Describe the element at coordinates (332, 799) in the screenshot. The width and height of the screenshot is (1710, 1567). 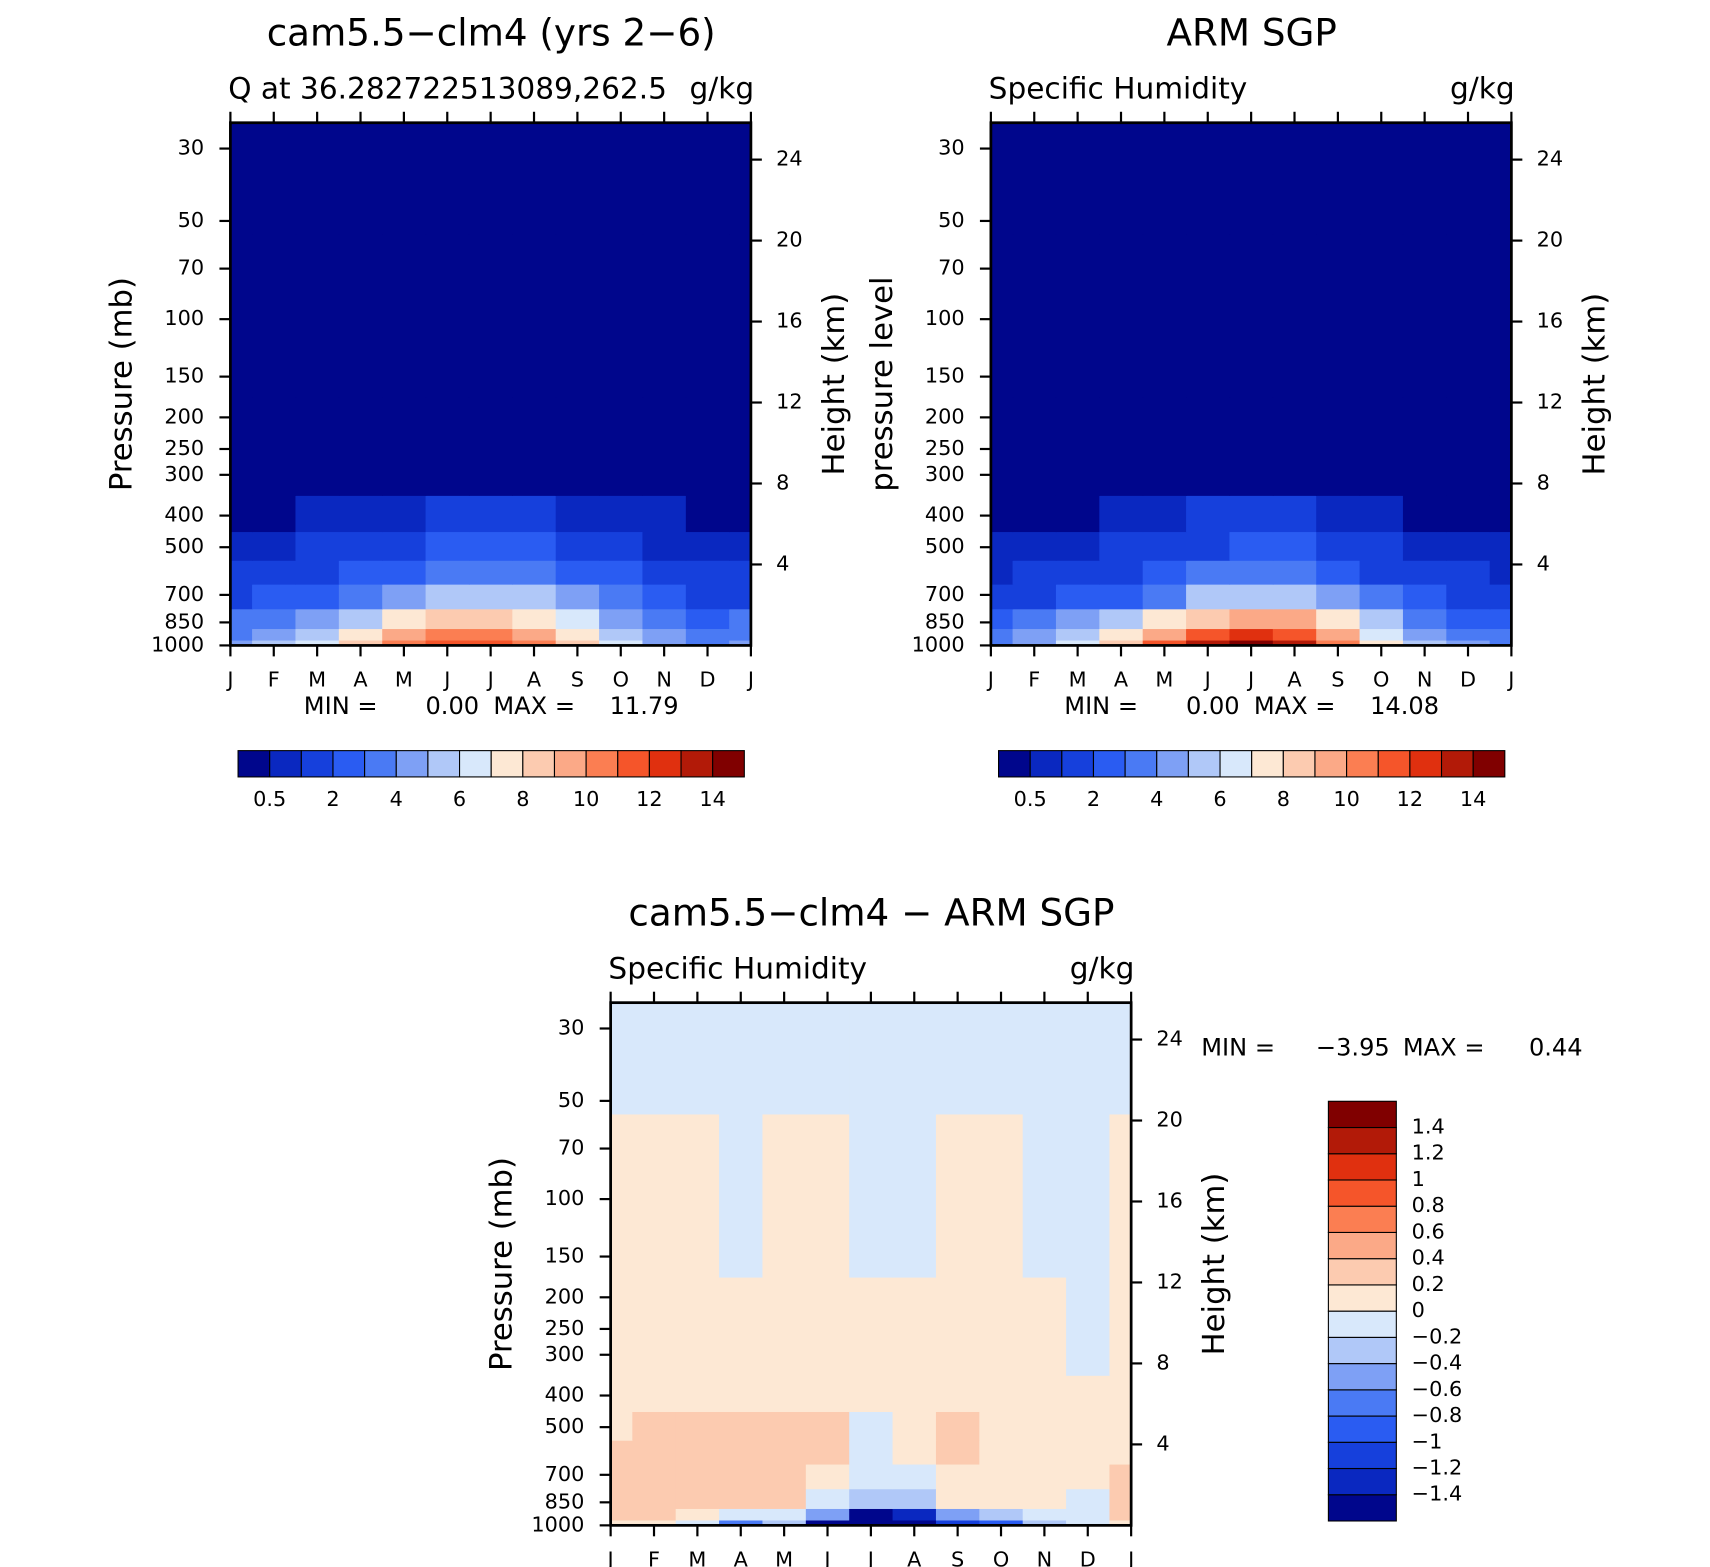
I see `colorbar-label: 2` at that location.